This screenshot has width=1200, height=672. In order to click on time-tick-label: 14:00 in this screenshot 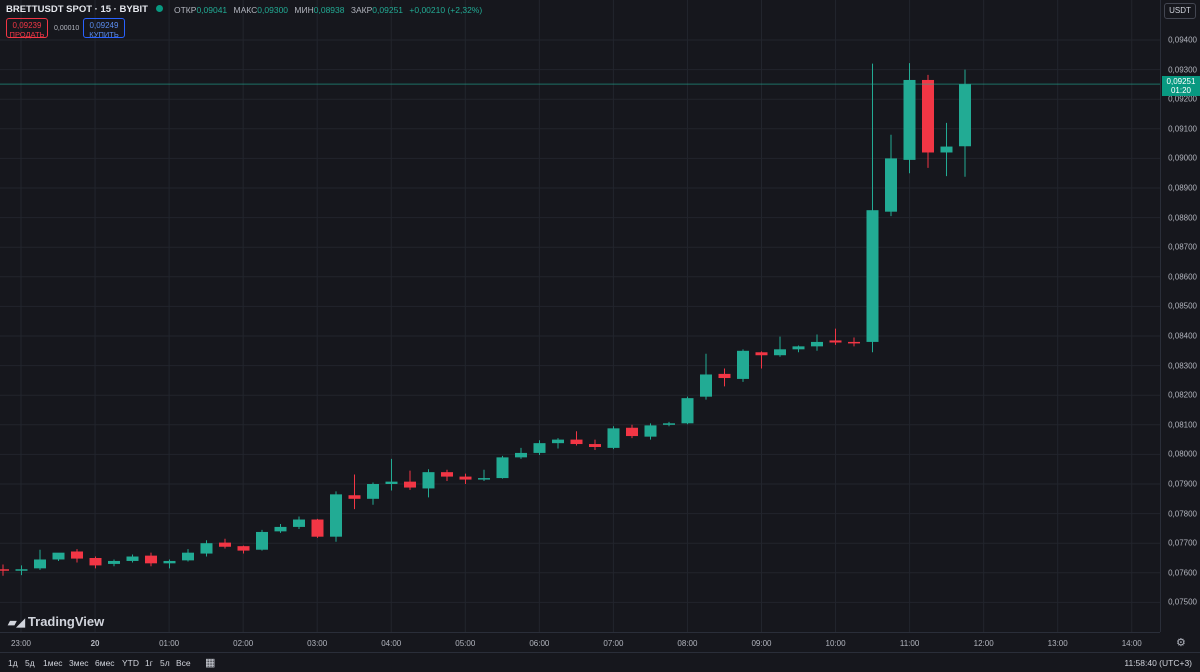, I will do `click(1131, 643)`.